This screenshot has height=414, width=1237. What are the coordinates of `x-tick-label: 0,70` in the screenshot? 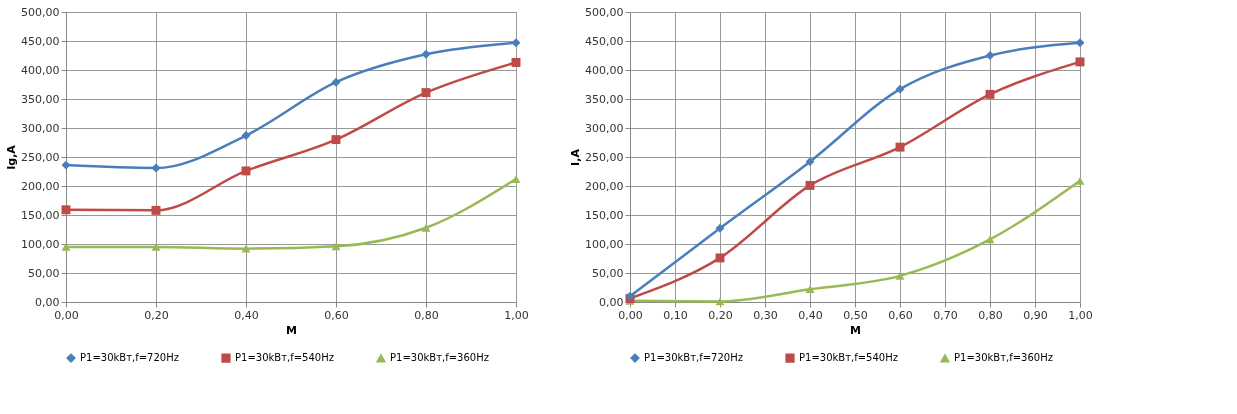 It's located at (945, 315).